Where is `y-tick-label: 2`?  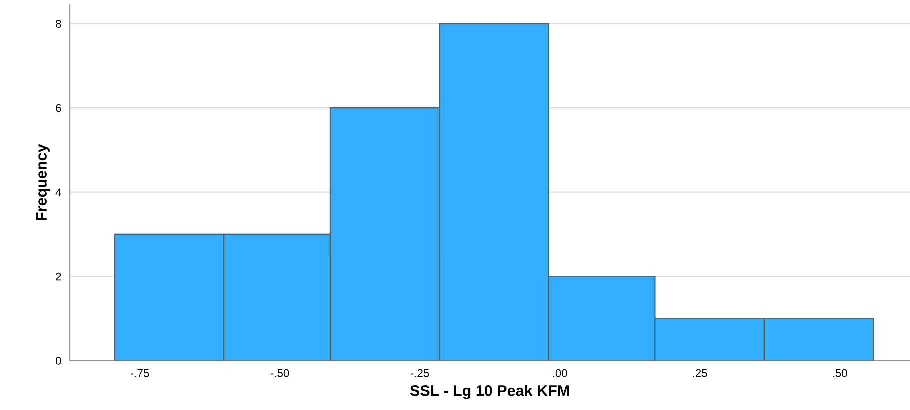
y-tick-label: 2 is located at coordinates (59, 276).